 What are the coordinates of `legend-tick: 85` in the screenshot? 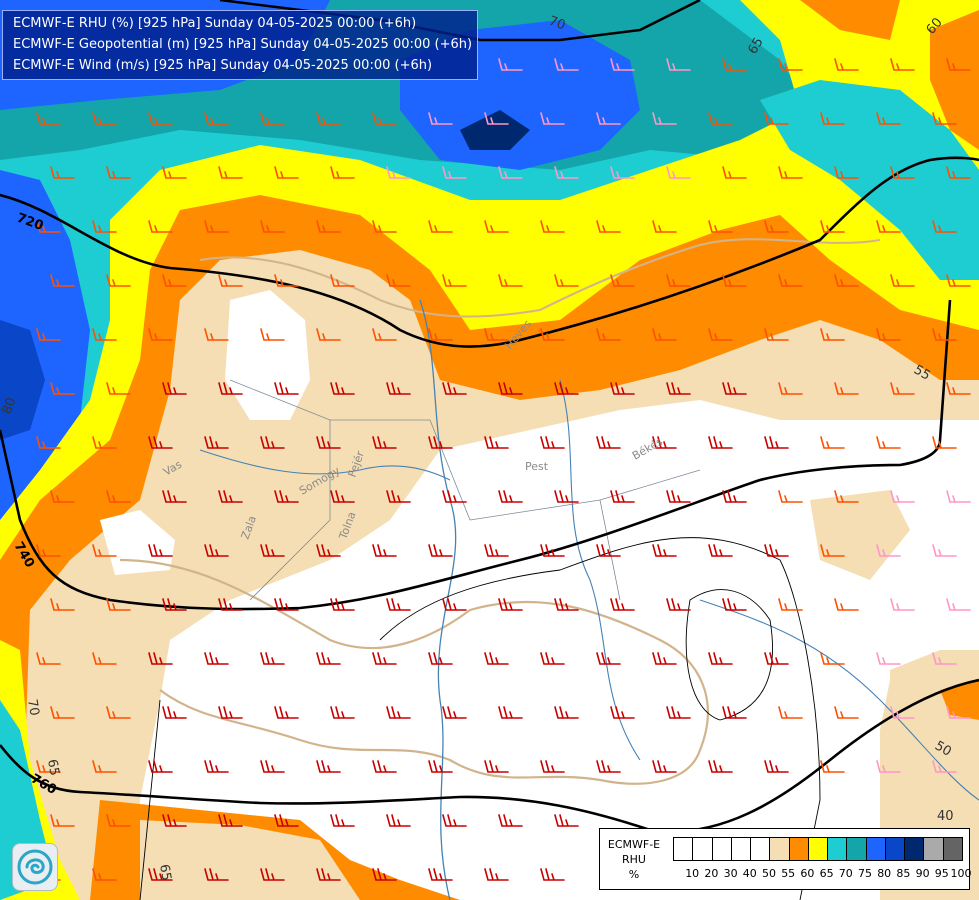 It's located at (903, 873).